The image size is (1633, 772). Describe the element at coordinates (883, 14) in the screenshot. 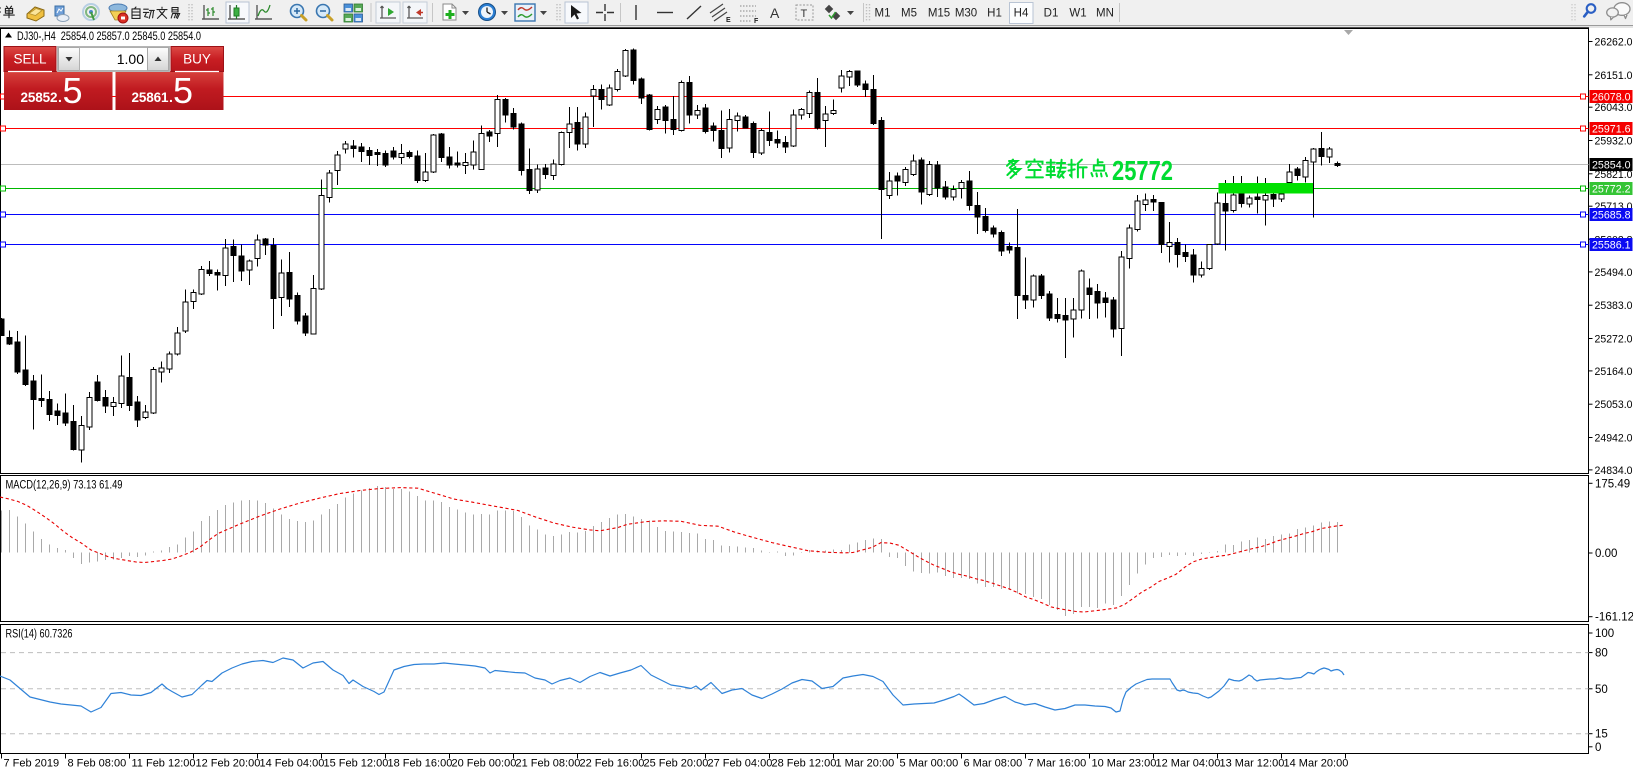

I see `svg-text: M1` at that location.